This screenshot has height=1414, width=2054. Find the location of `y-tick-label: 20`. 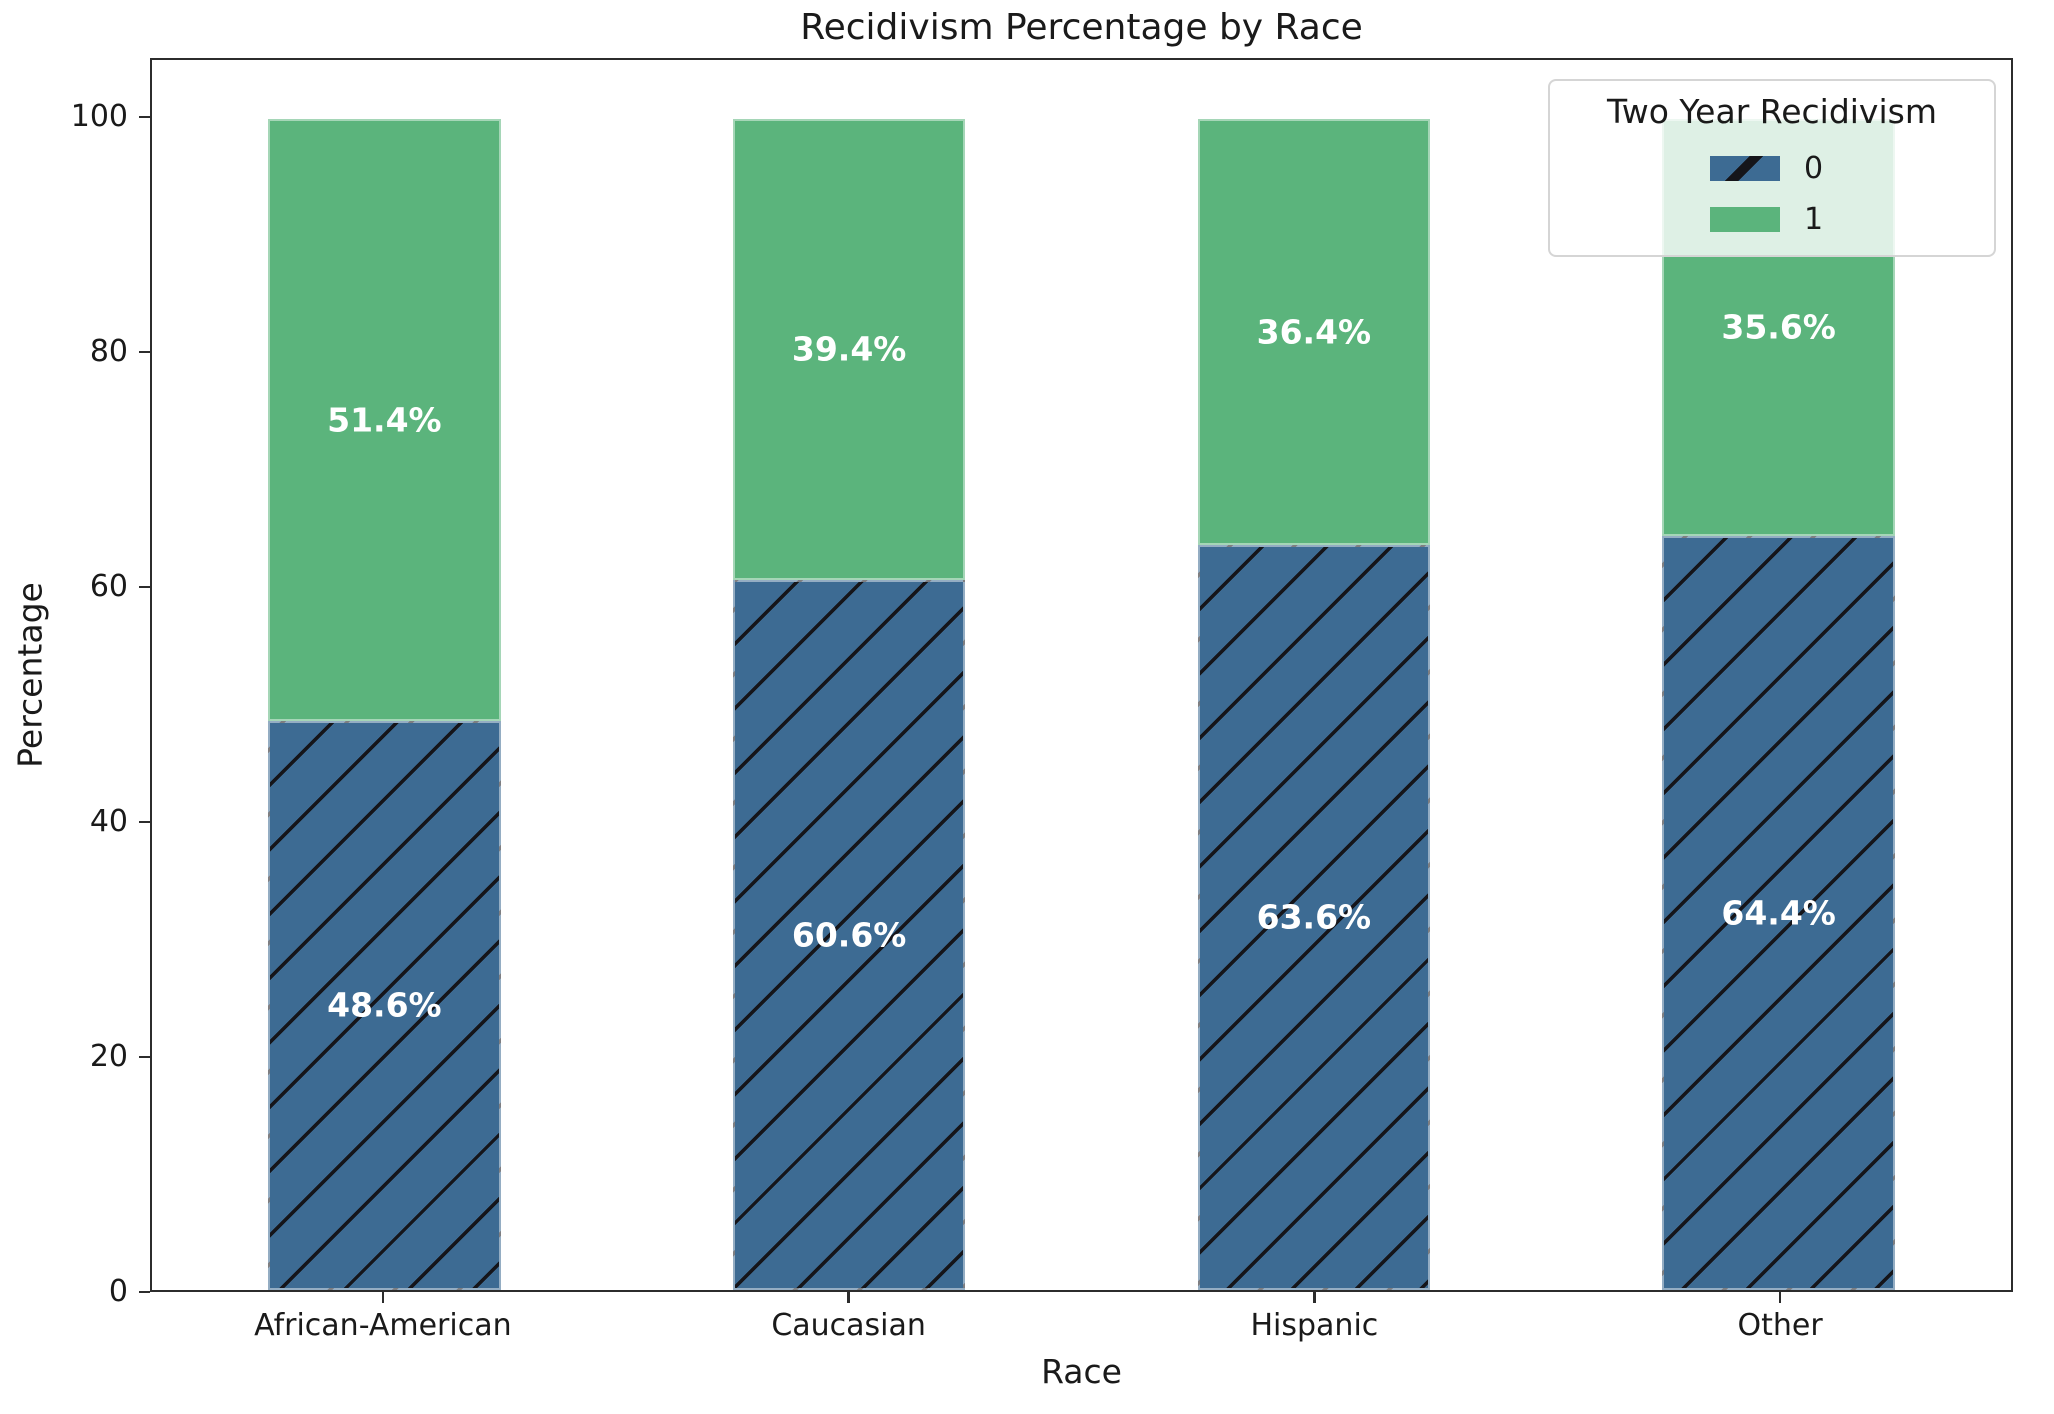

y-tick-label: 20 is located at coordinates (108, 1056).